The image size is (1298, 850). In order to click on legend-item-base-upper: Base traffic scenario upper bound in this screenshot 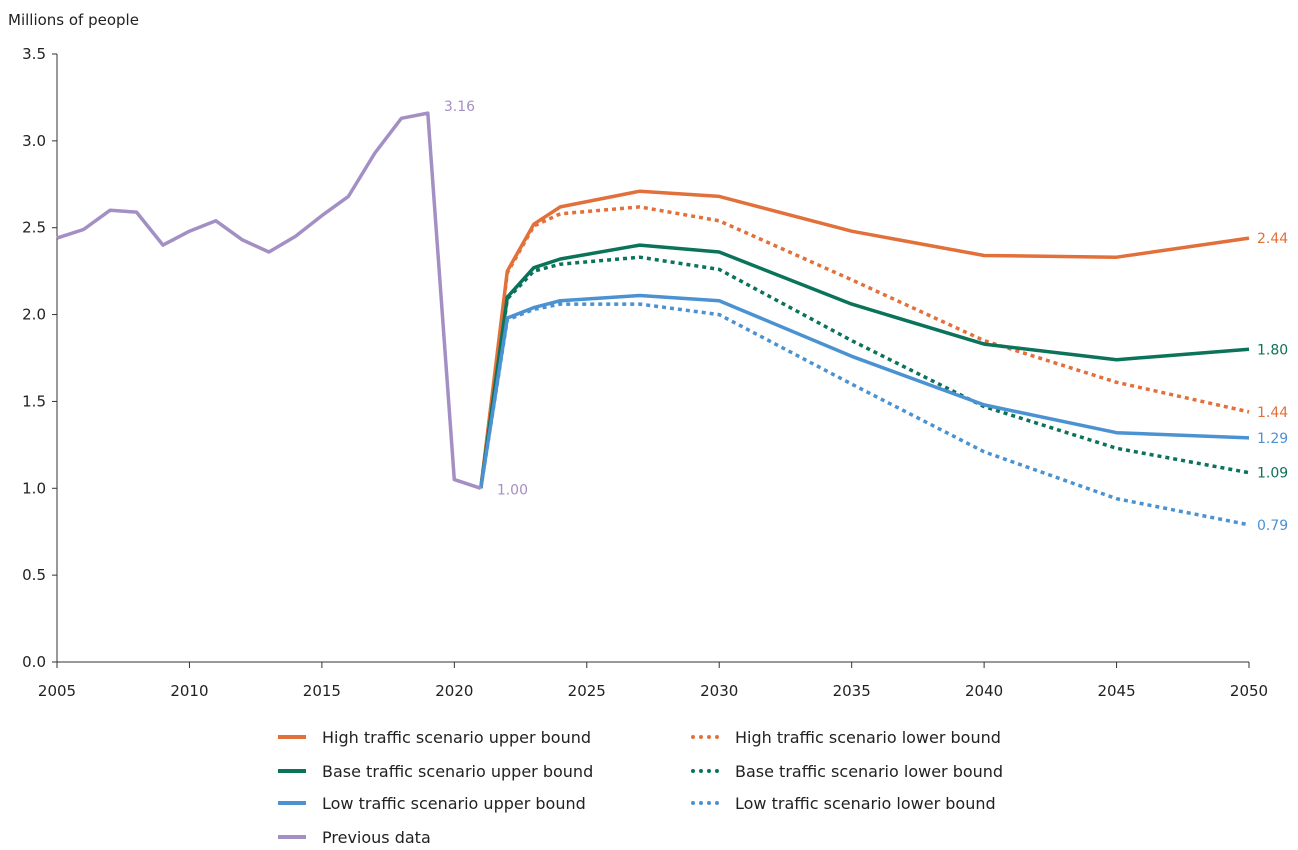, I will do `click(435, 771)`.